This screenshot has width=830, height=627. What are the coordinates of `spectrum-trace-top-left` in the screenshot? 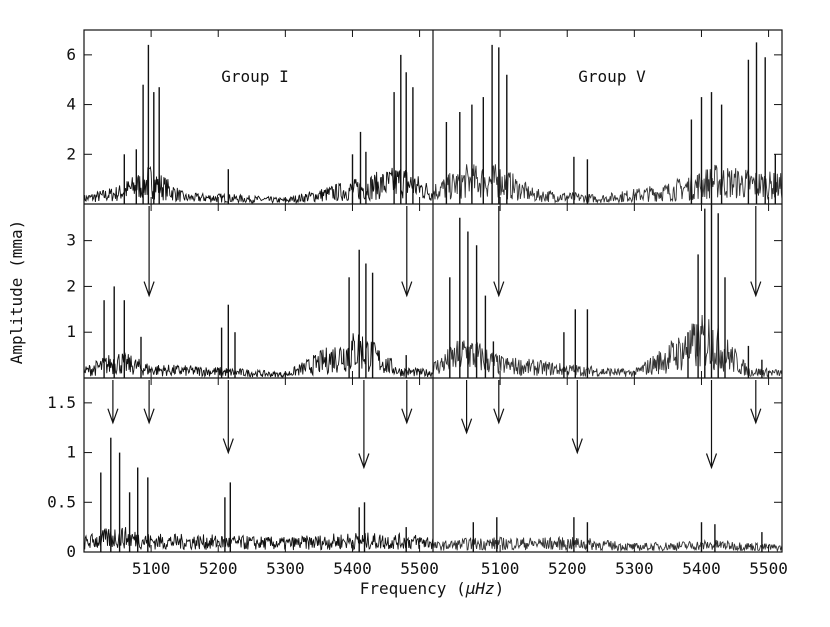 It's located at (258, 185).